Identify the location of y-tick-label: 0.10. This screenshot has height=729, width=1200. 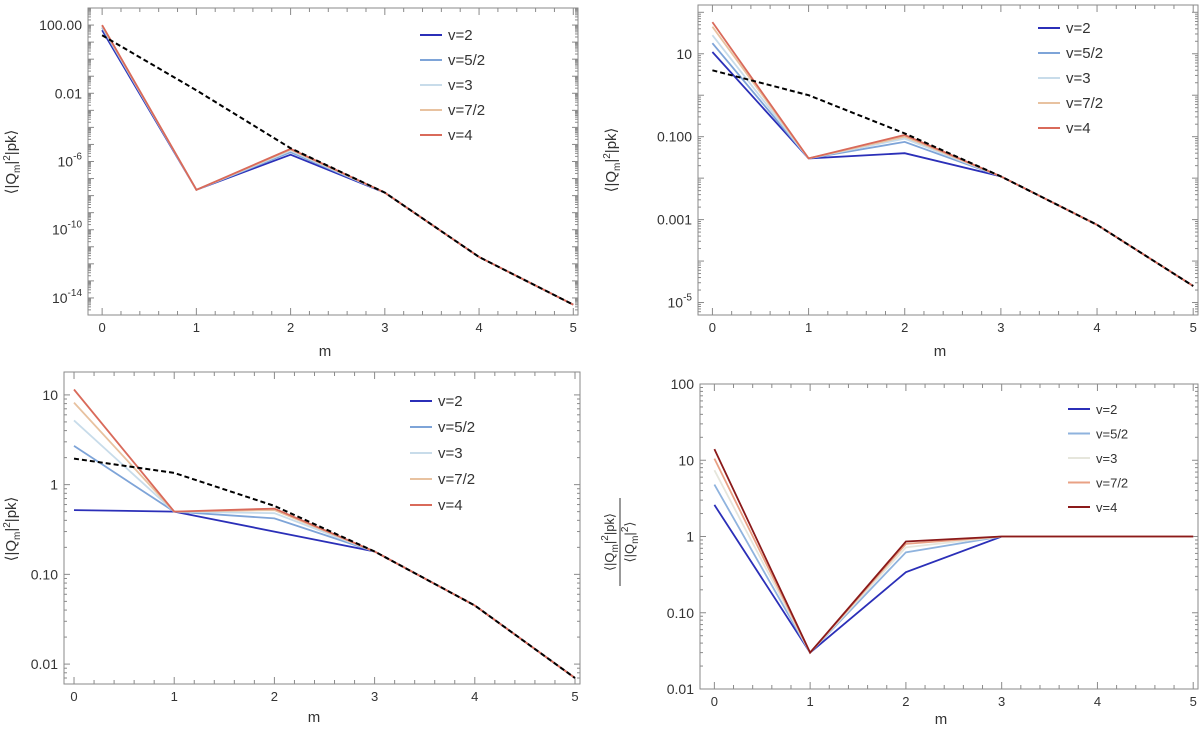
(44, 574).